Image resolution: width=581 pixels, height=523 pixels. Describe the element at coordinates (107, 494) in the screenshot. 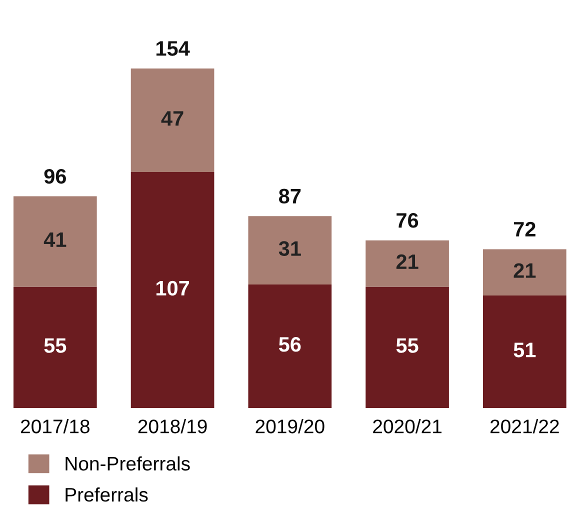

I see `legend-label: Preferrals` at that location.